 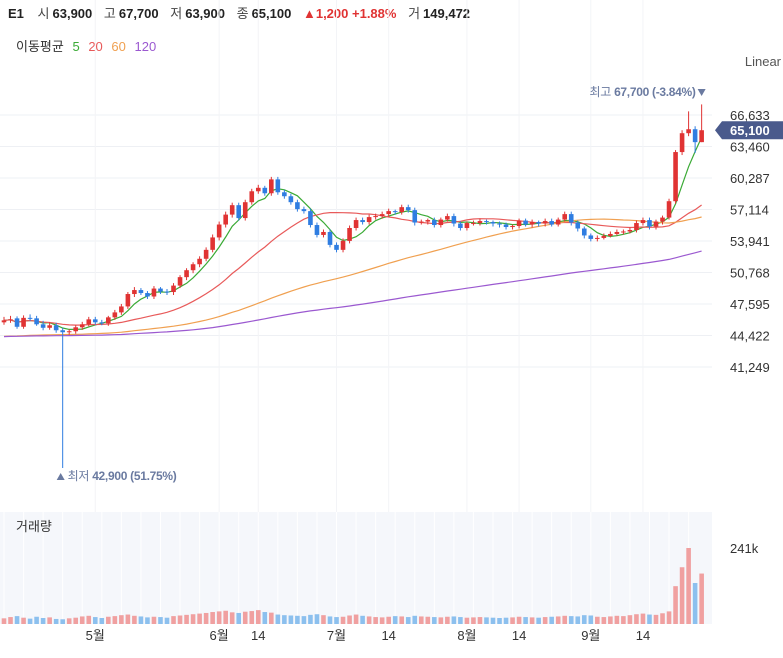 What do you see at coordinates (34, 526) in the screenshot?
I see `volume-panel-label: 거래량` at bounding box center [34, 526].